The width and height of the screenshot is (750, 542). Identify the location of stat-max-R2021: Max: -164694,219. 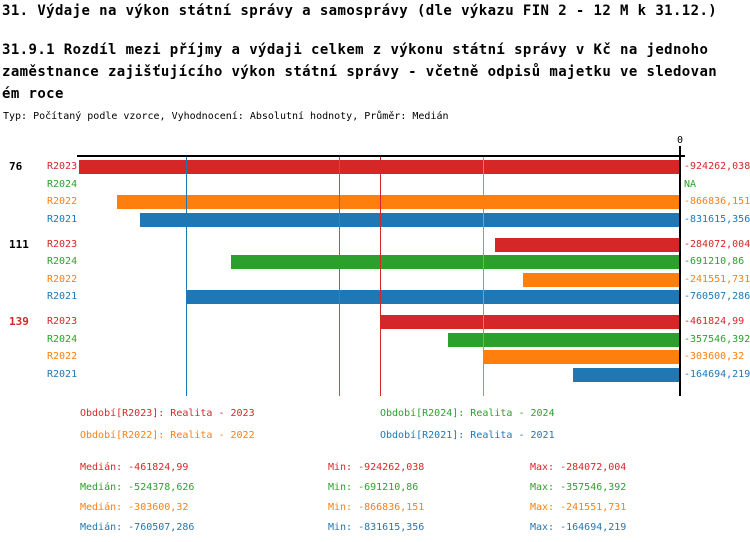
(578, 527).